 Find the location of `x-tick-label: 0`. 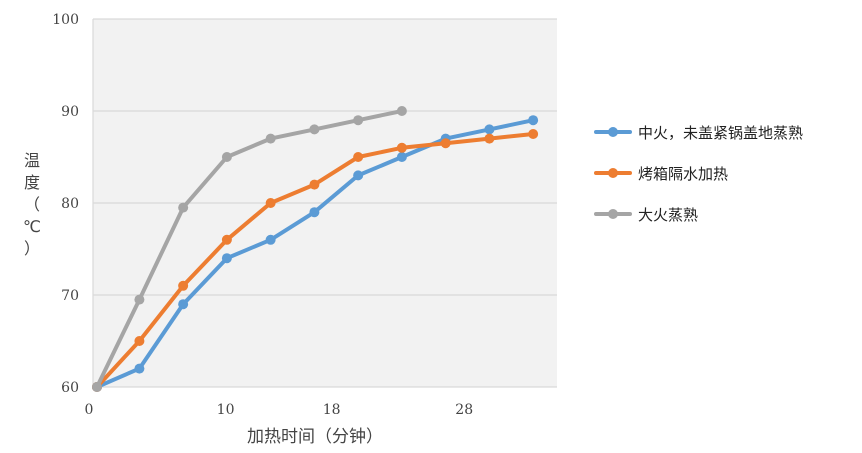

x-tick-label: 0 is located at coordinates (89, 410).